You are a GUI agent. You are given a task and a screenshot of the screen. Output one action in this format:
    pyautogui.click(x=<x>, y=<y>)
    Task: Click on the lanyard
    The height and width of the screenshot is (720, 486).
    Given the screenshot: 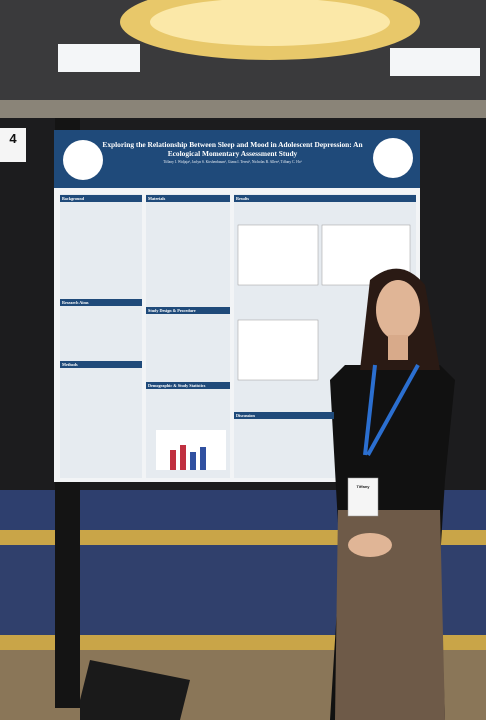 What is the action you would take?
    pyautogui.click(x=391, y=410)
    